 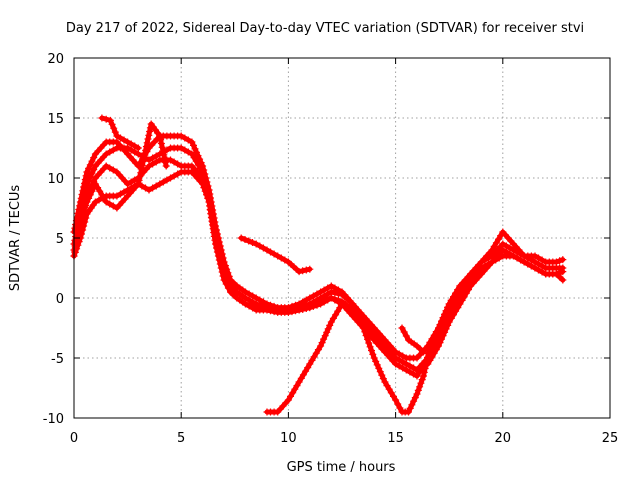 What do you see at coordinates (341, 467) in the screenshot?
I see `x-axis-label: GPS time / hours` at bounding box center [341, 467].